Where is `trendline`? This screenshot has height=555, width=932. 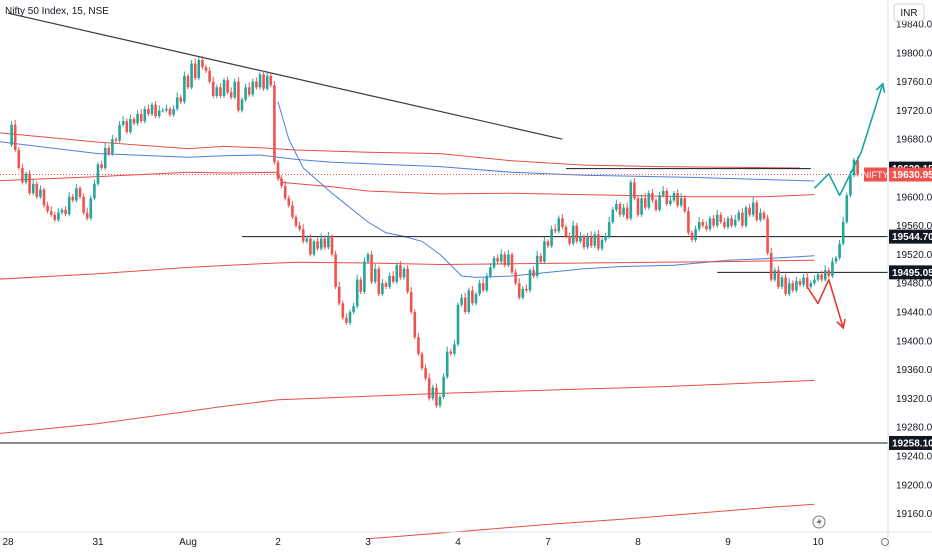
trendline is located at coordinates (285, 76).